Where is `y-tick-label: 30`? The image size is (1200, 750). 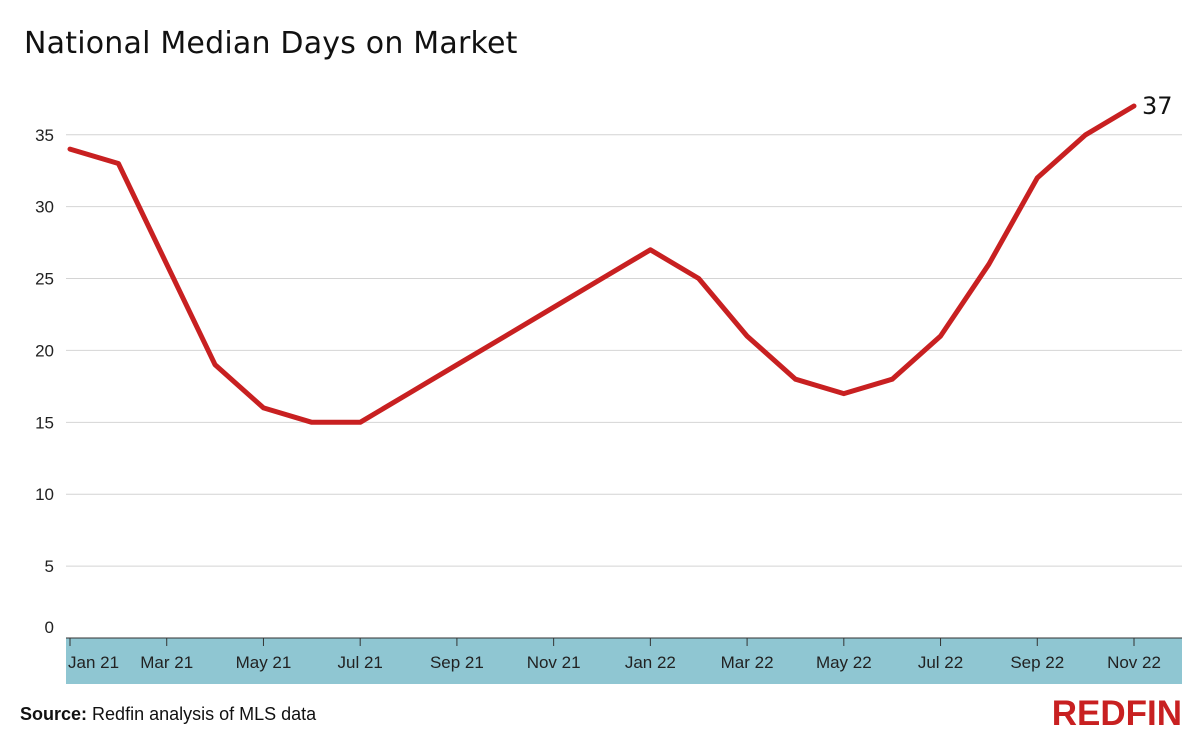
y-tick-label: 30 is located at coordinates (44, 207).